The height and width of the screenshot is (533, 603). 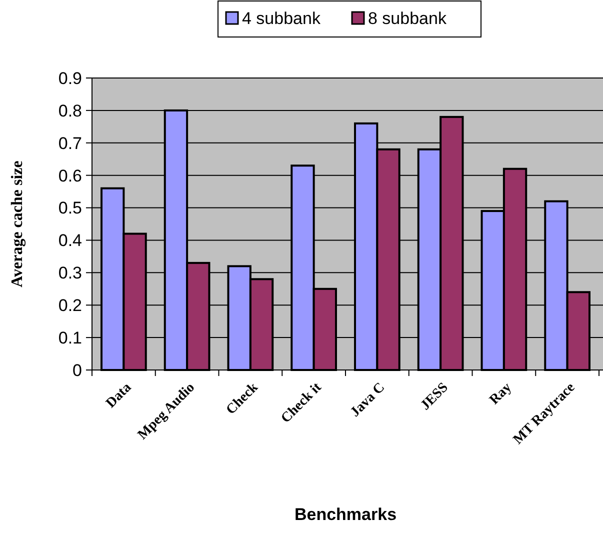 I want to click on x-tick-label: Ray, so click(x=501, y=394).